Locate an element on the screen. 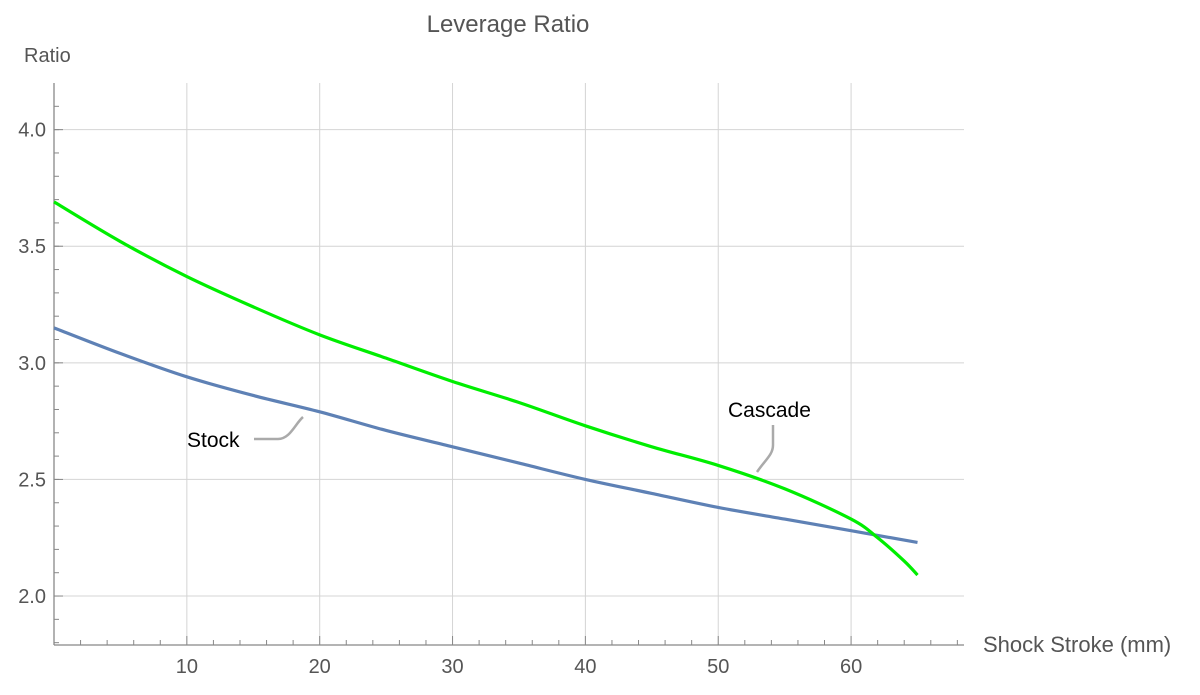  x-tick-label: 60 is located at coordinates (851, 667).